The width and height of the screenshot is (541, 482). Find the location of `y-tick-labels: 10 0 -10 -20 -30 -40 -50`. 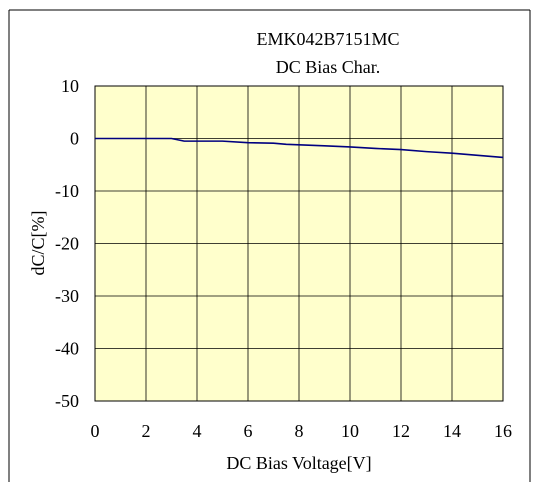

y-tick-labels: 10 0 -10 -20 -30 -40 -50 is located at coordinates (67, 243).